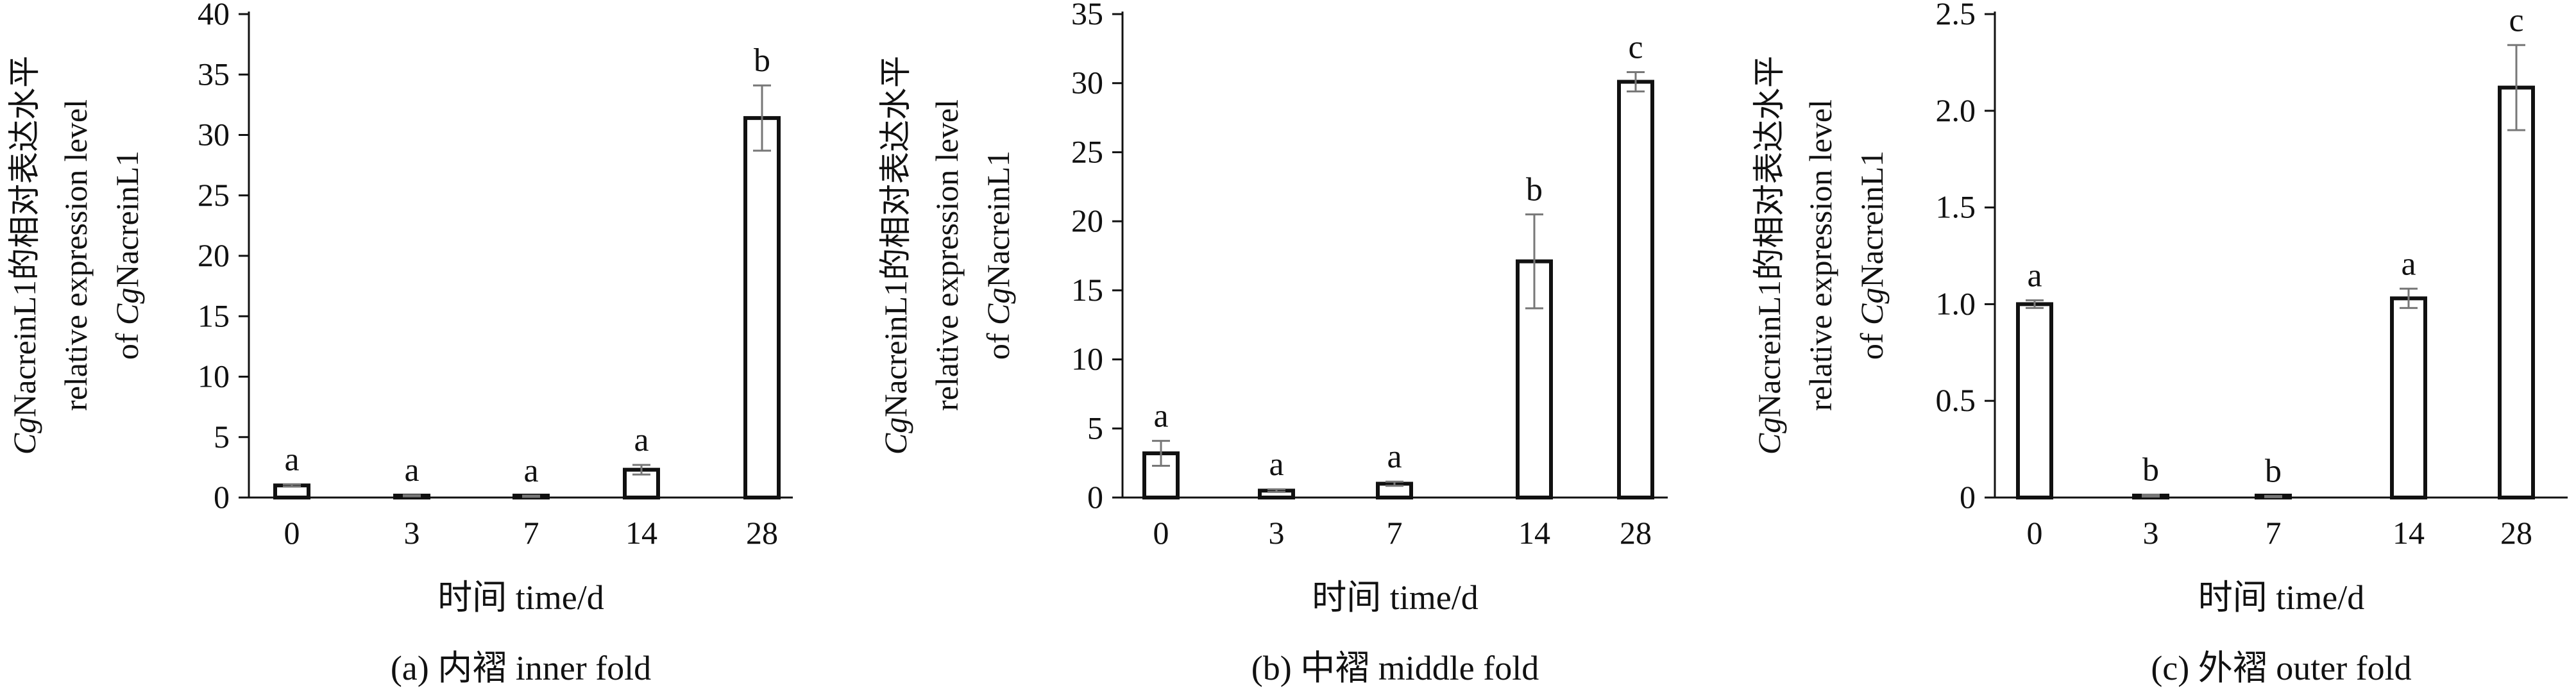  Describe the element at coordinates (1395, 668) in the screenshot. I see `panel-caption: (b) 中褶 middle fold` at that location.